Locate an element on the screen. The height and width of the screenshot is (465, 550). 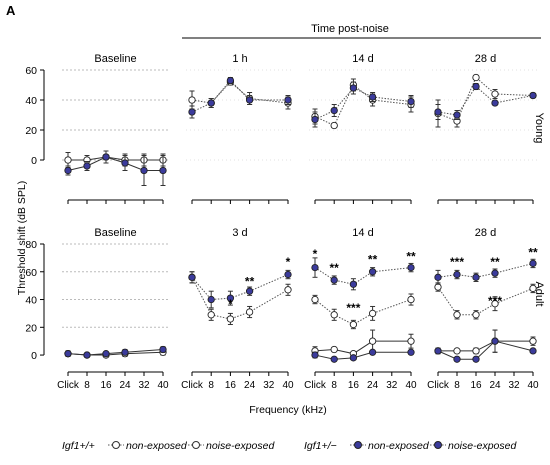
legend-het-genotype: Igf1+/− is located at coordinates (320, 446).